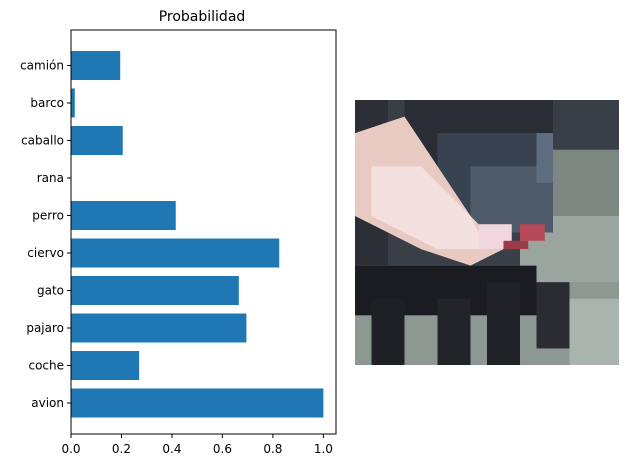 This screenshot has height=470, width=630. I want to click on x-tick-label: 0.2, so click(121, 449).